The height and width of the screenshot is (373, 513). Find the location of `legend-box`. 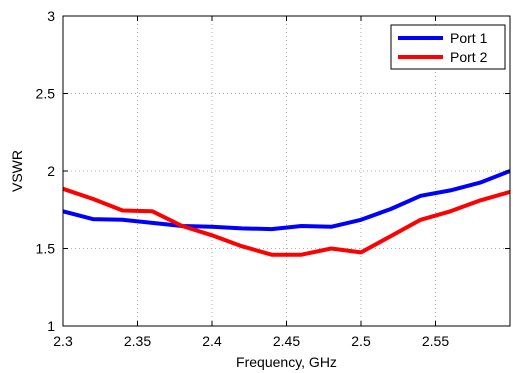

legend-box is located at coordinates (448, 47).